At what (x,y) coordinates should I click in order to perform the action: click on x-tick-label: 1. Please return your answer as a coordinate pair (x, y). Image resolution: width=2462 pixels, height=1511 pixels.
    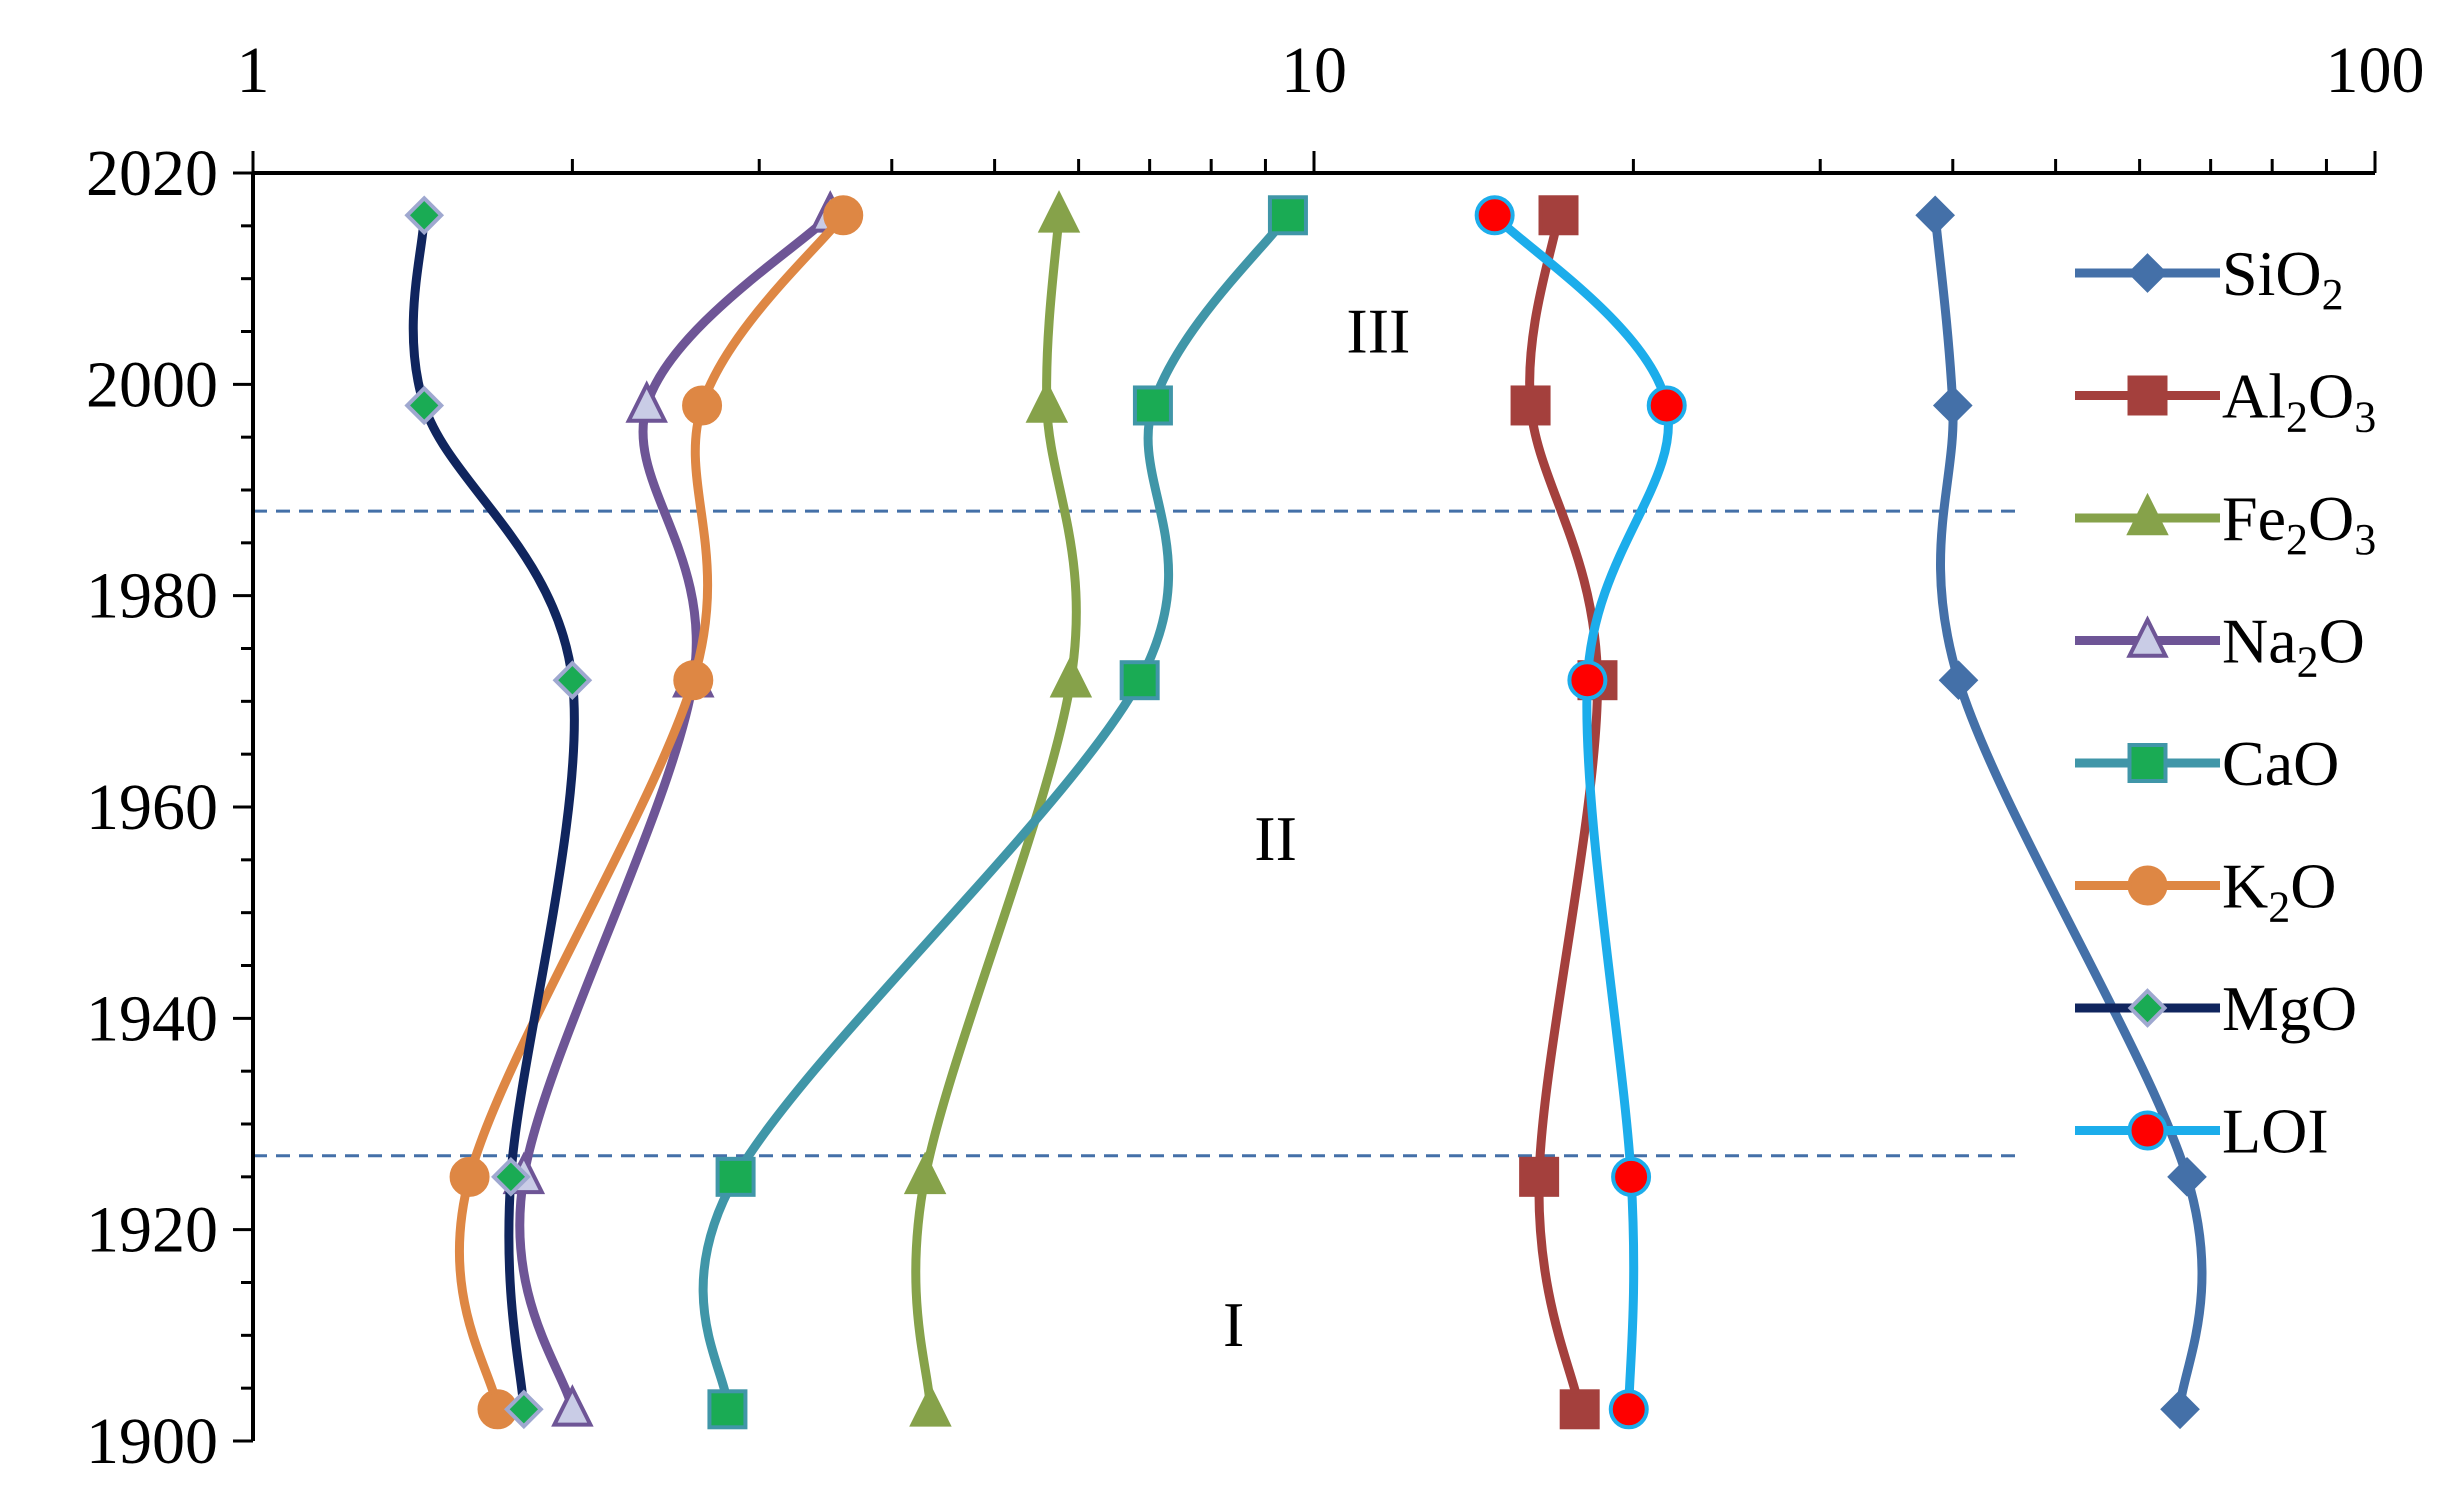
    Looking at the image, I should click on (253, 70).